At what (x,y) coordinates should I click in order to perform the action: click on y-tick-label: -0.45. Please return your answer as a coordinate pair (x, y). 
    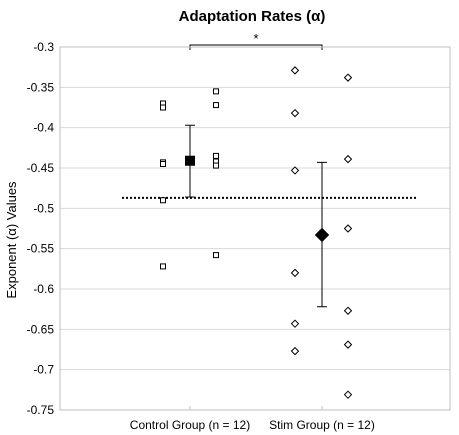
    Looking at the image, I should click on (41, 168).